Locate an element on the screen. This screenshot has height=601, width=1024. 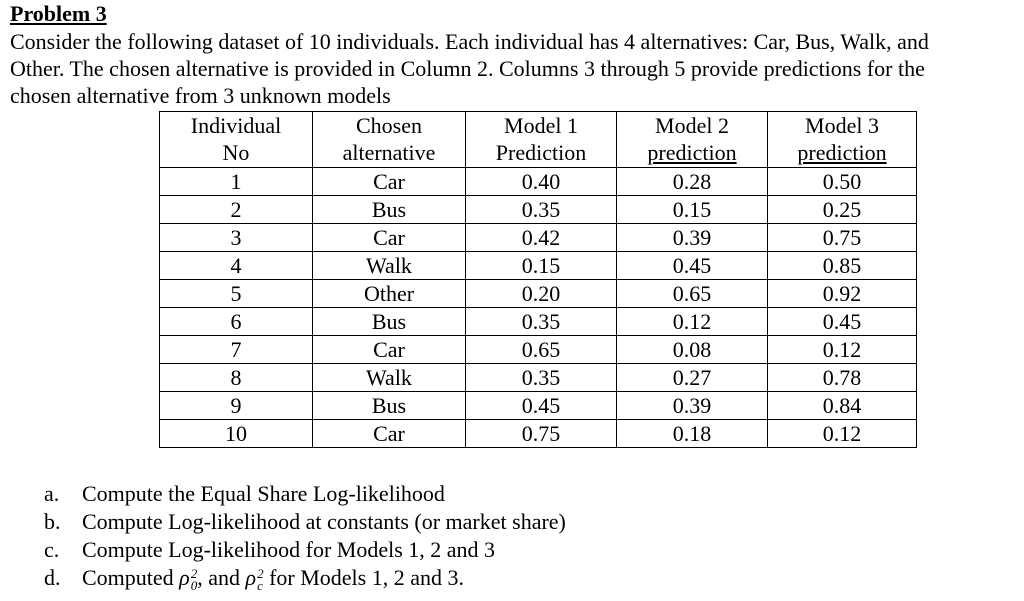
problem-title: Problem 3 is located at coordinates (58, 13).